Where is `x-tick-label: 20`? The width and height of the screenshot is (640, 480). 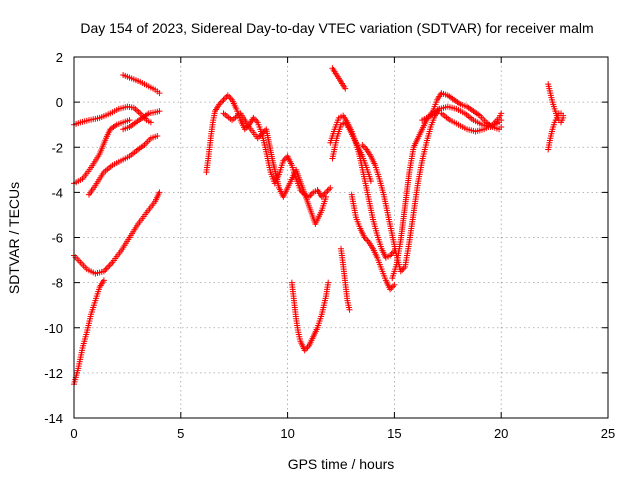
x-tick-label: 20 is located at coordinates (501, 433).